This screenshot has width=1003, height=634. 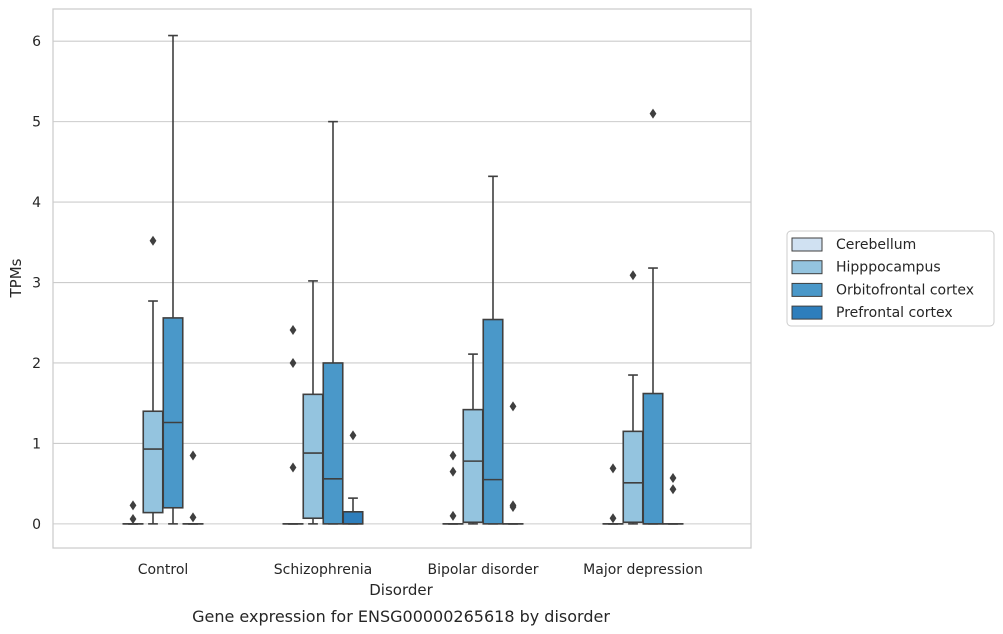 I want to click on y-tick-label: 3, so click(x=36, y=284).